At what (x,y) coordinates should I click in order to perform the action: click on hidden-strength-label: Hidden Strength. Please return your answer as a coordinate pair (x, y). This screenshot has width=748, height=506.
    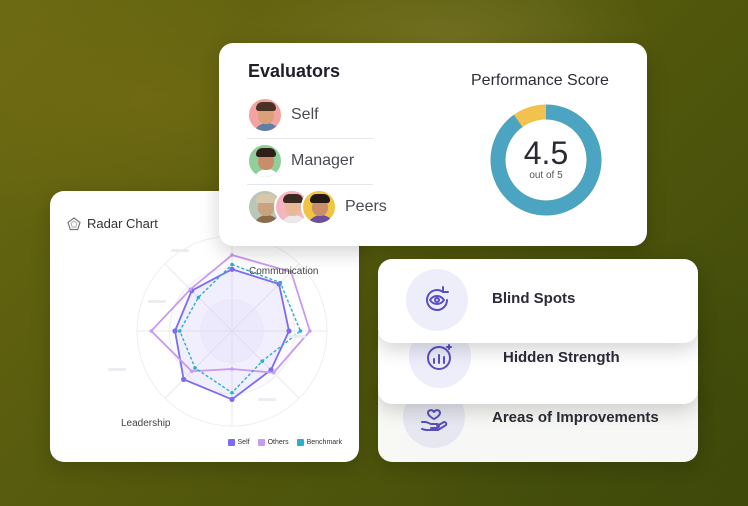
    Looking at the image, I should click on (561, 357).